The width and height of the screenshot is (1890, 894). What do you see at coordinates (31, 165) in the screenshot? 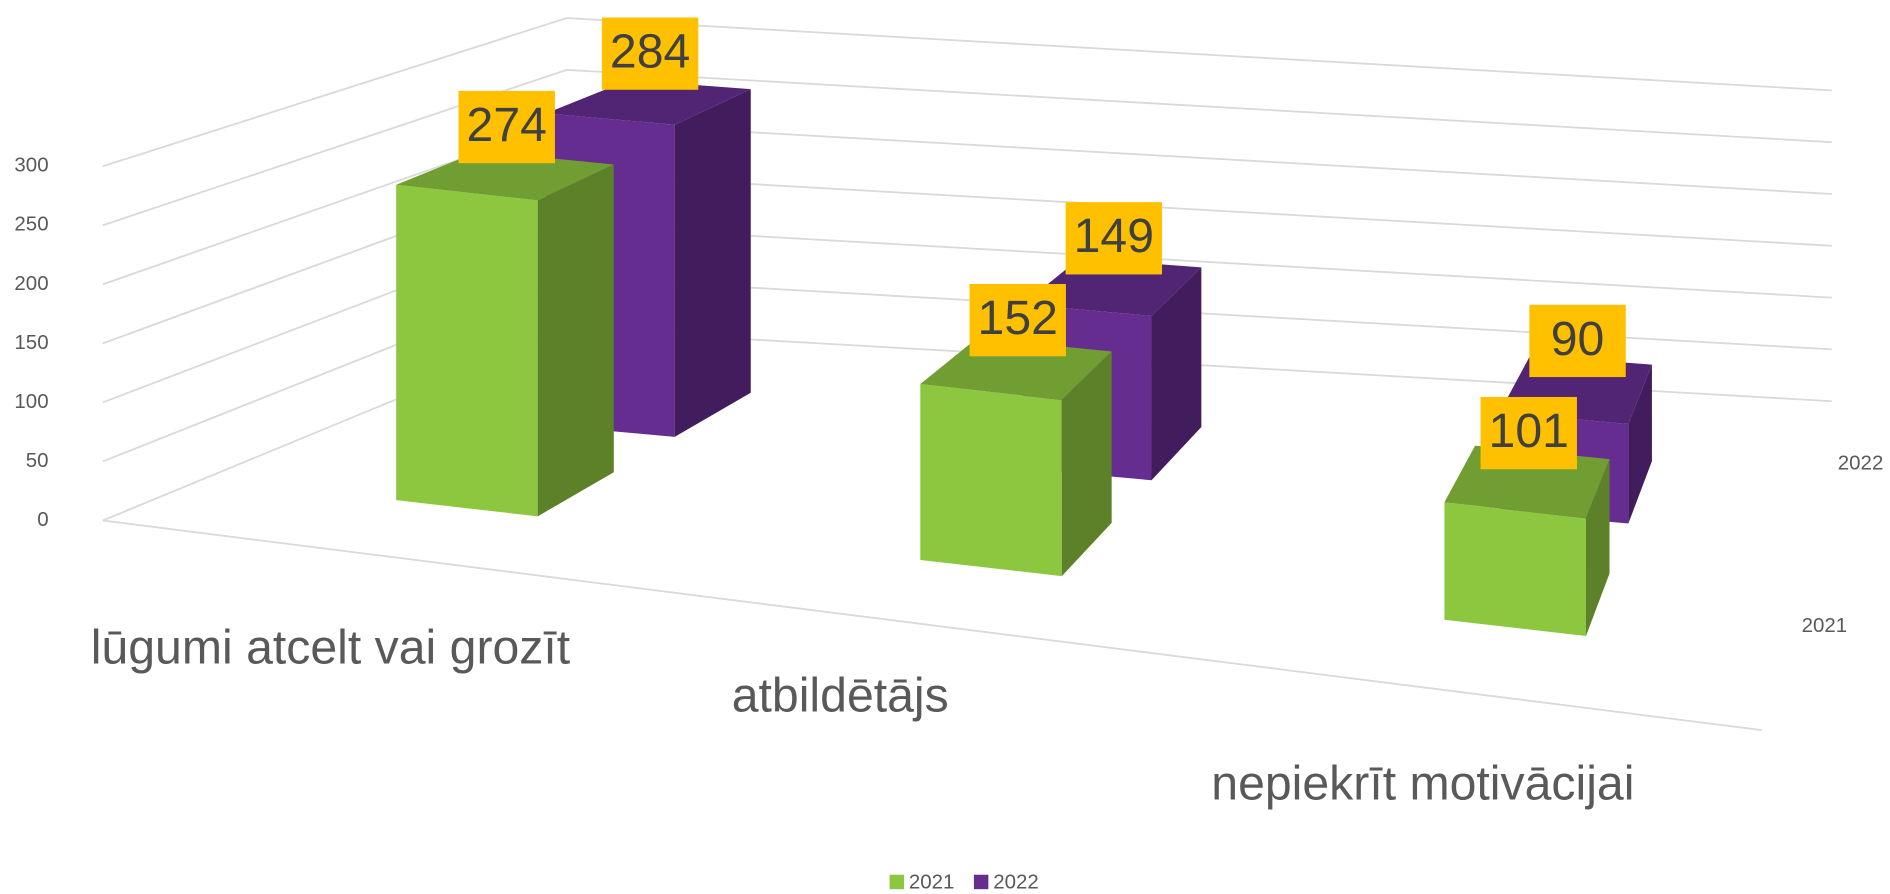
I see `y-tick-label: 300` at bounding box center [31, 165].